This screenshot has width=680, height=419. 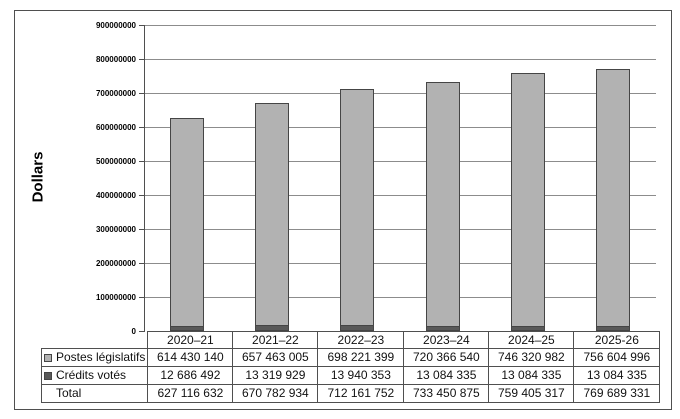 What do you see at coordinates (443, 206) in the screenshot?
I see `bar-postes-legislatifs-2023–24` at bounding box center [443, 206].